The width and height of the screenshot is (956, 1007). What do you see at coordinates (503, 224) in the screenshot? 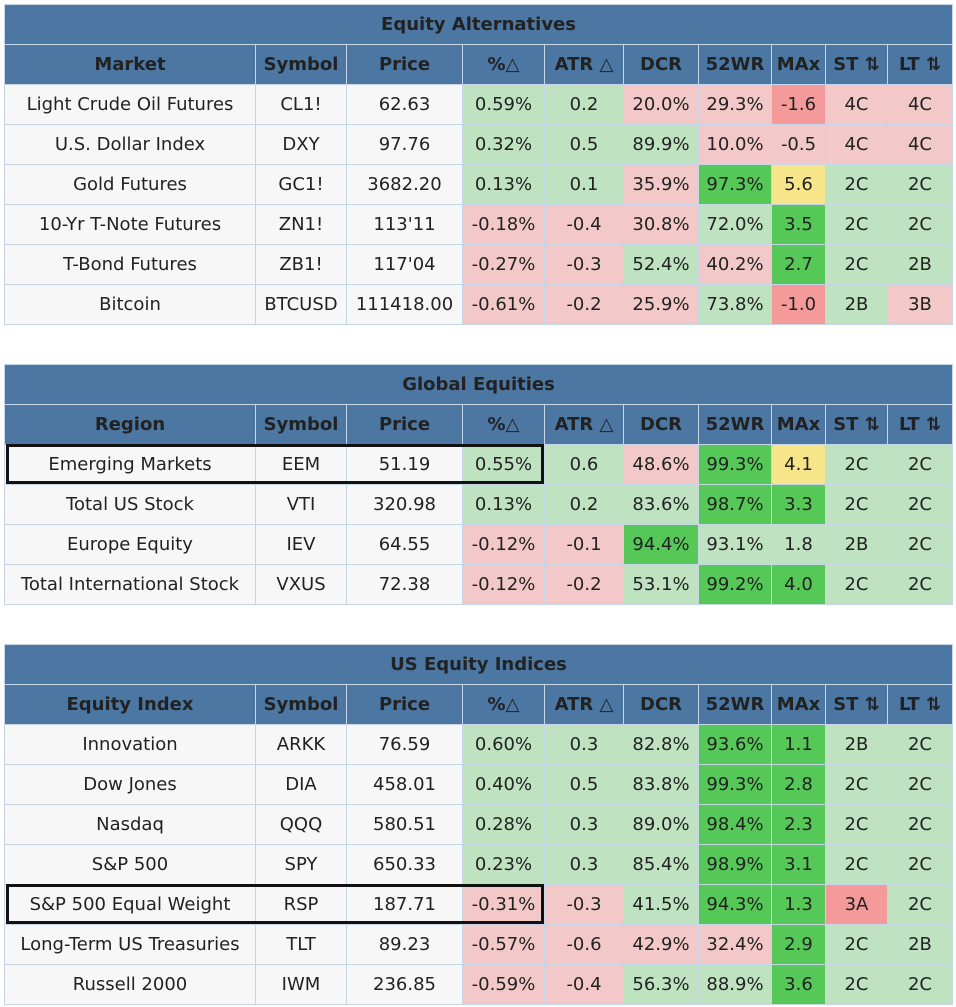
I see `cell-pct: -0.18%` at bounding box center [503, 224].